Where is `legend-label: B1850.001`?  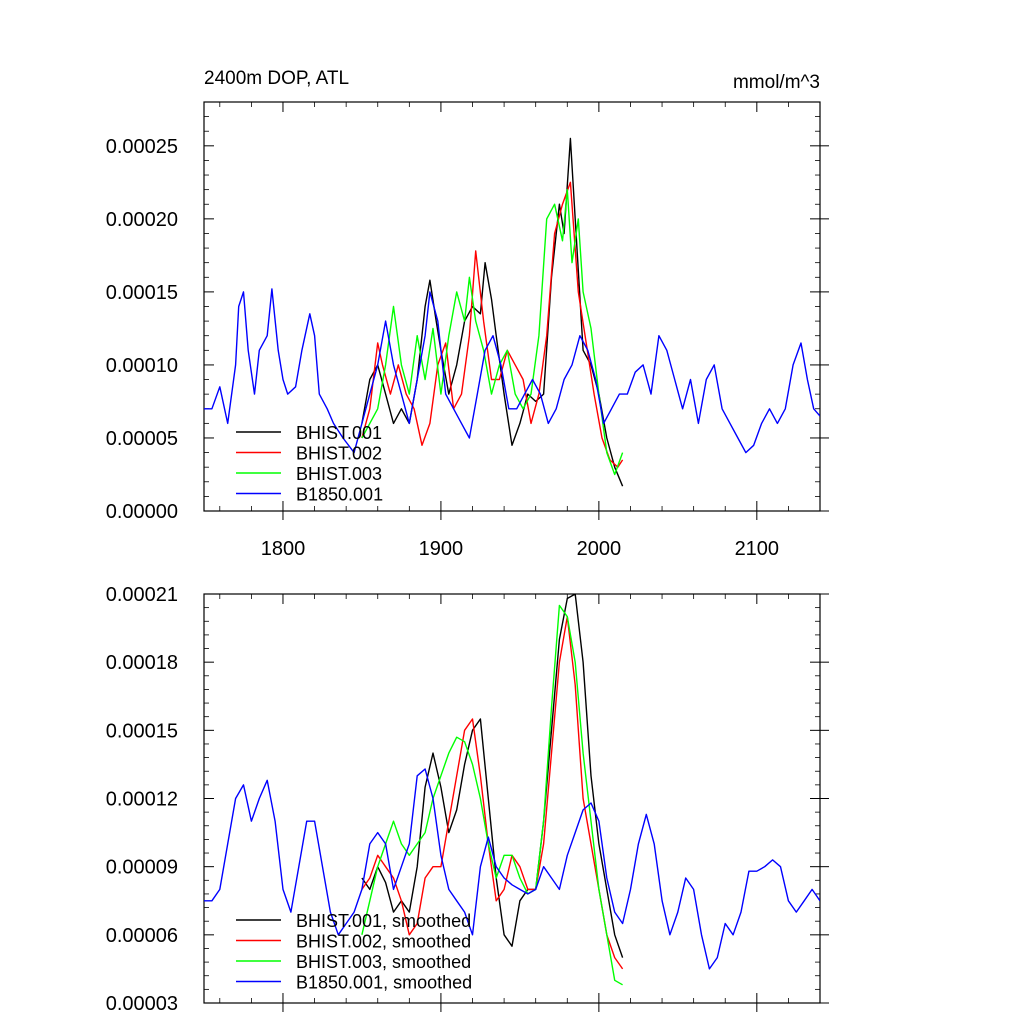 legend-label: B1850.001 is located at coordinates (339, 495).